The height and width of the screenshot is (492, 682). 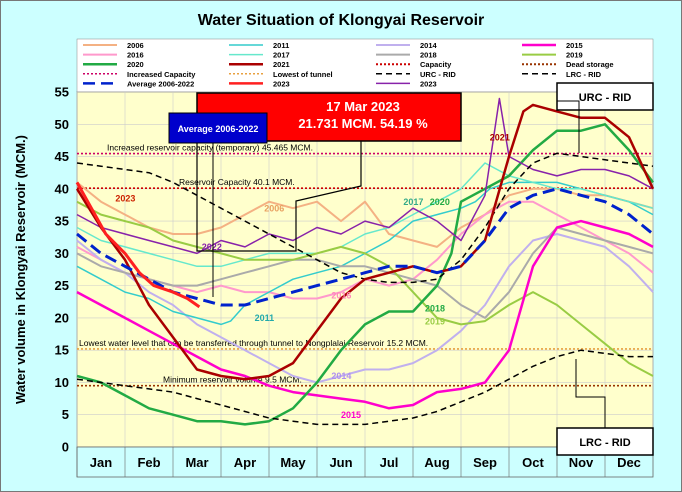 I want to click on legend-label: Average 2006-2022, so click(x=160, y=83).